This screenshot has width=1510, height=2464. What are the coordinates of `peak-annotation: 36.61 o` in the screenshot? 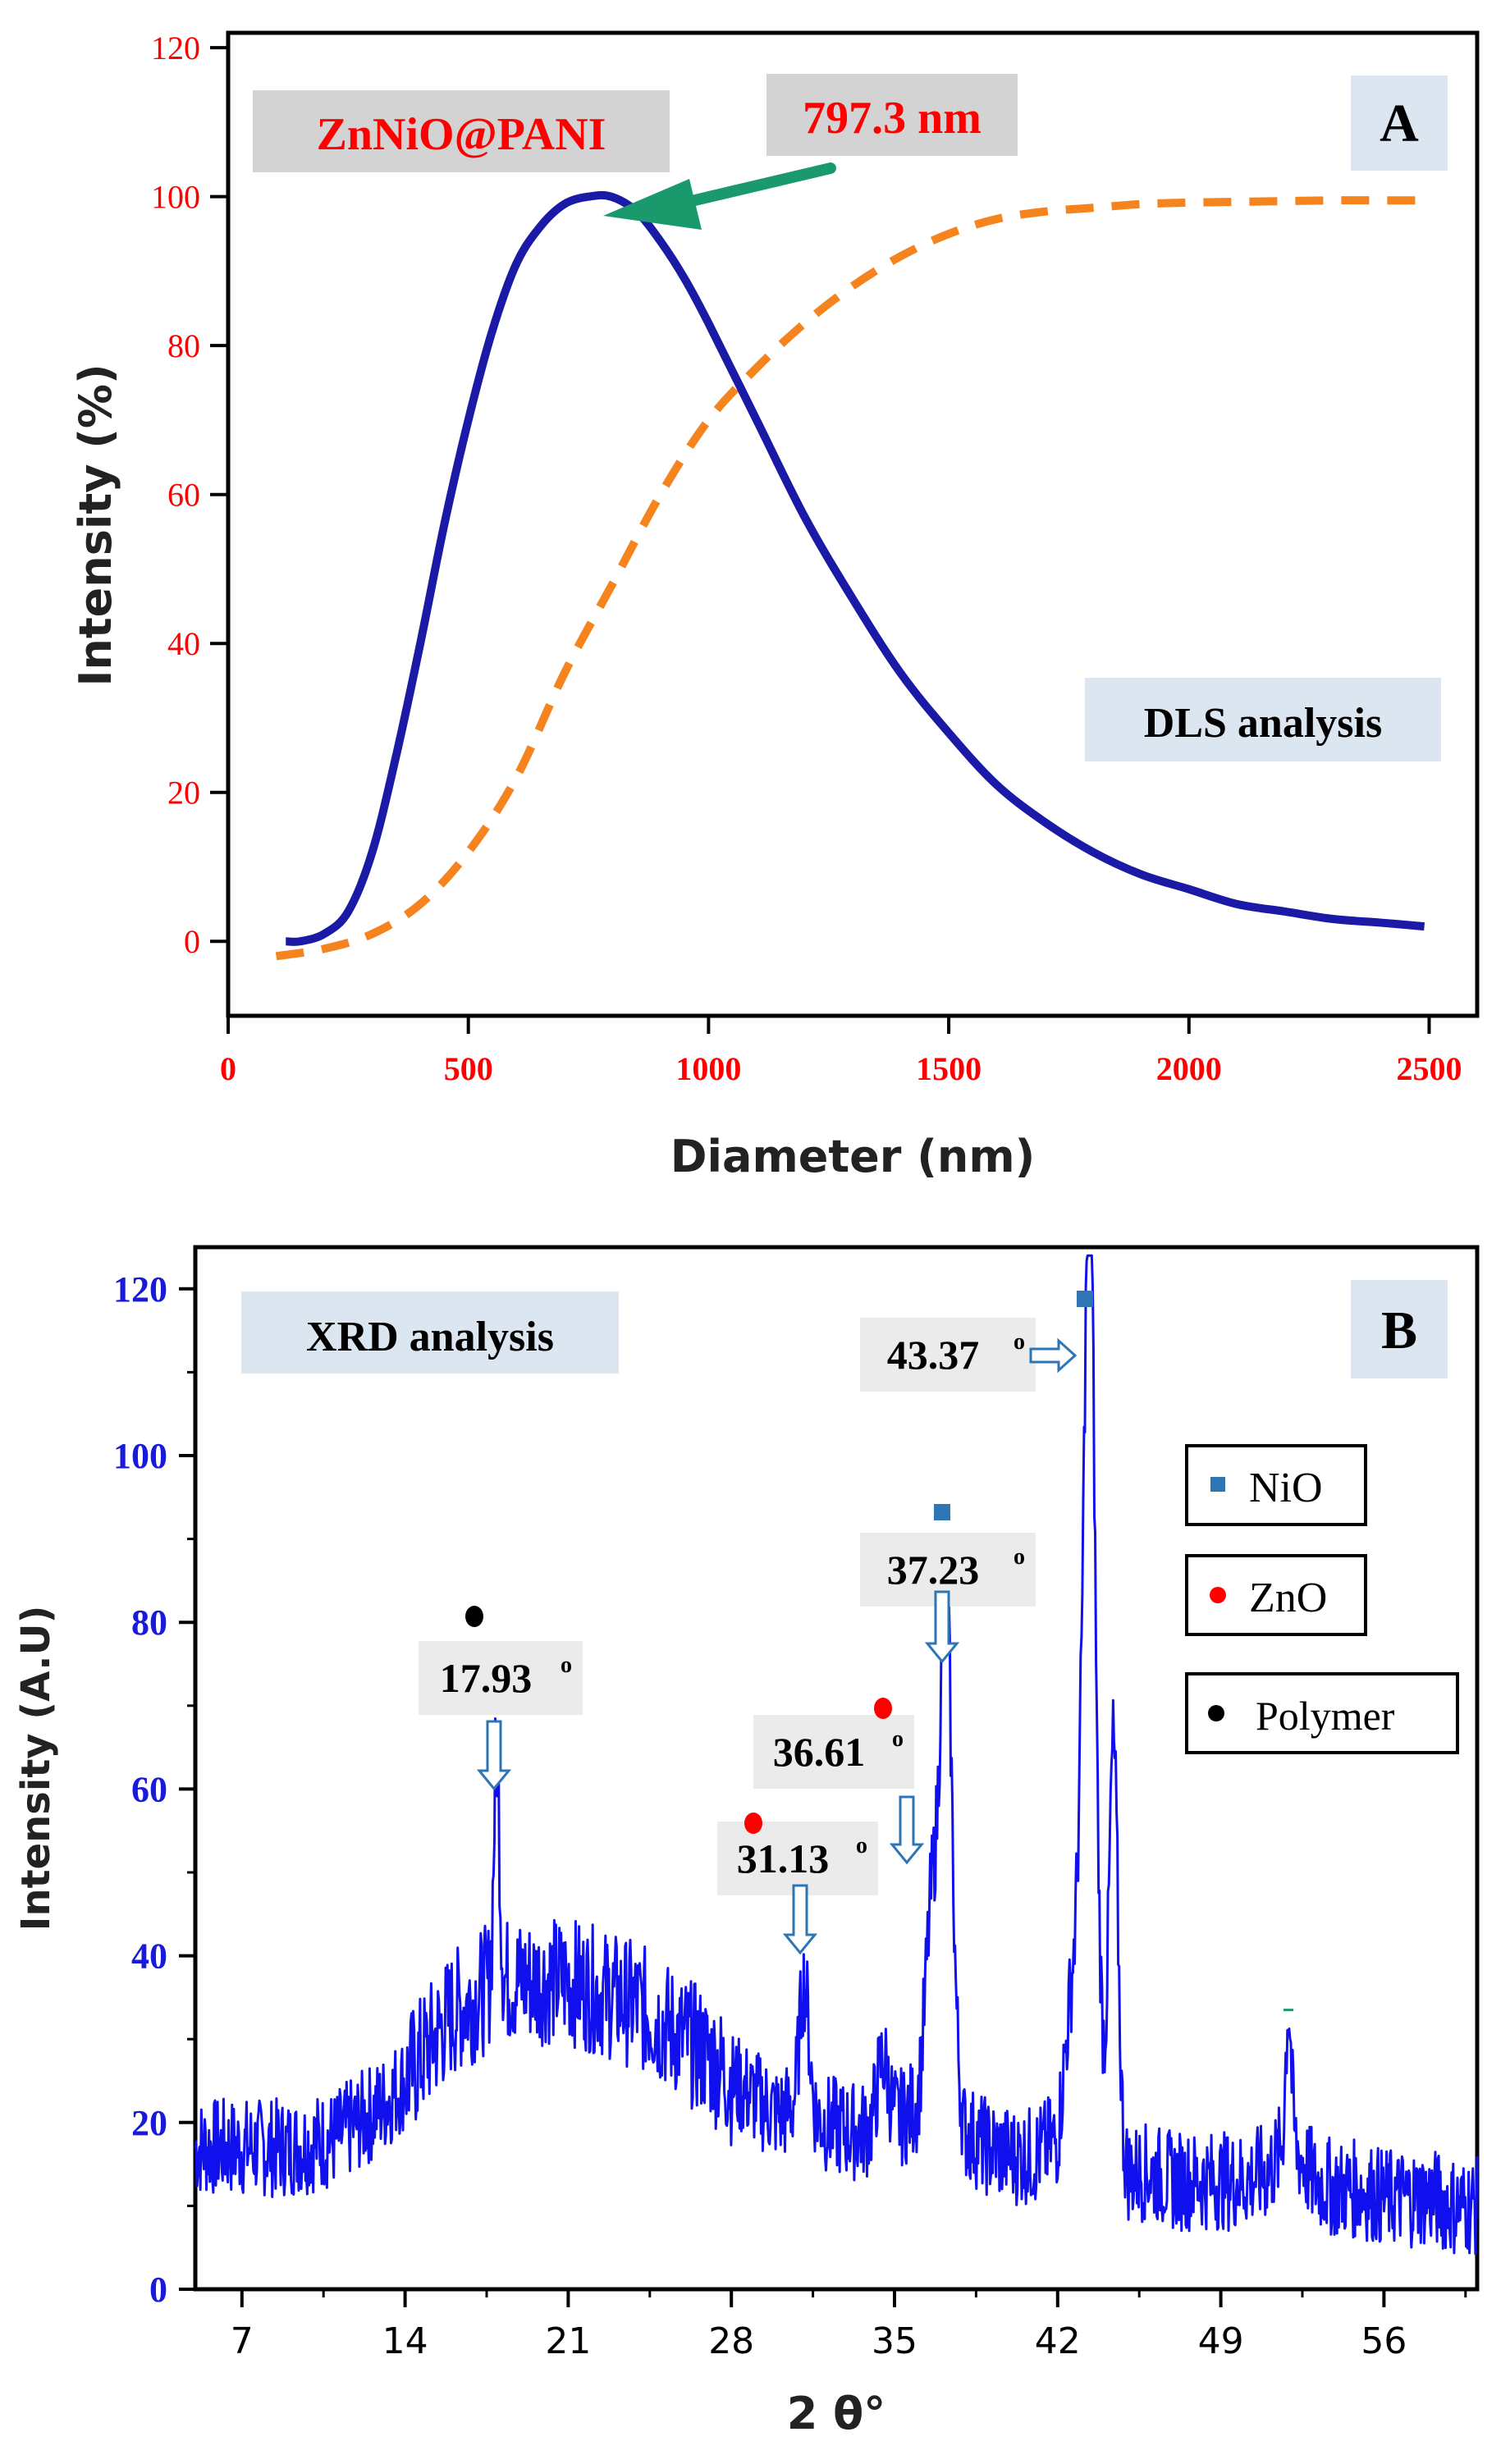 It's located at (839, 1781).